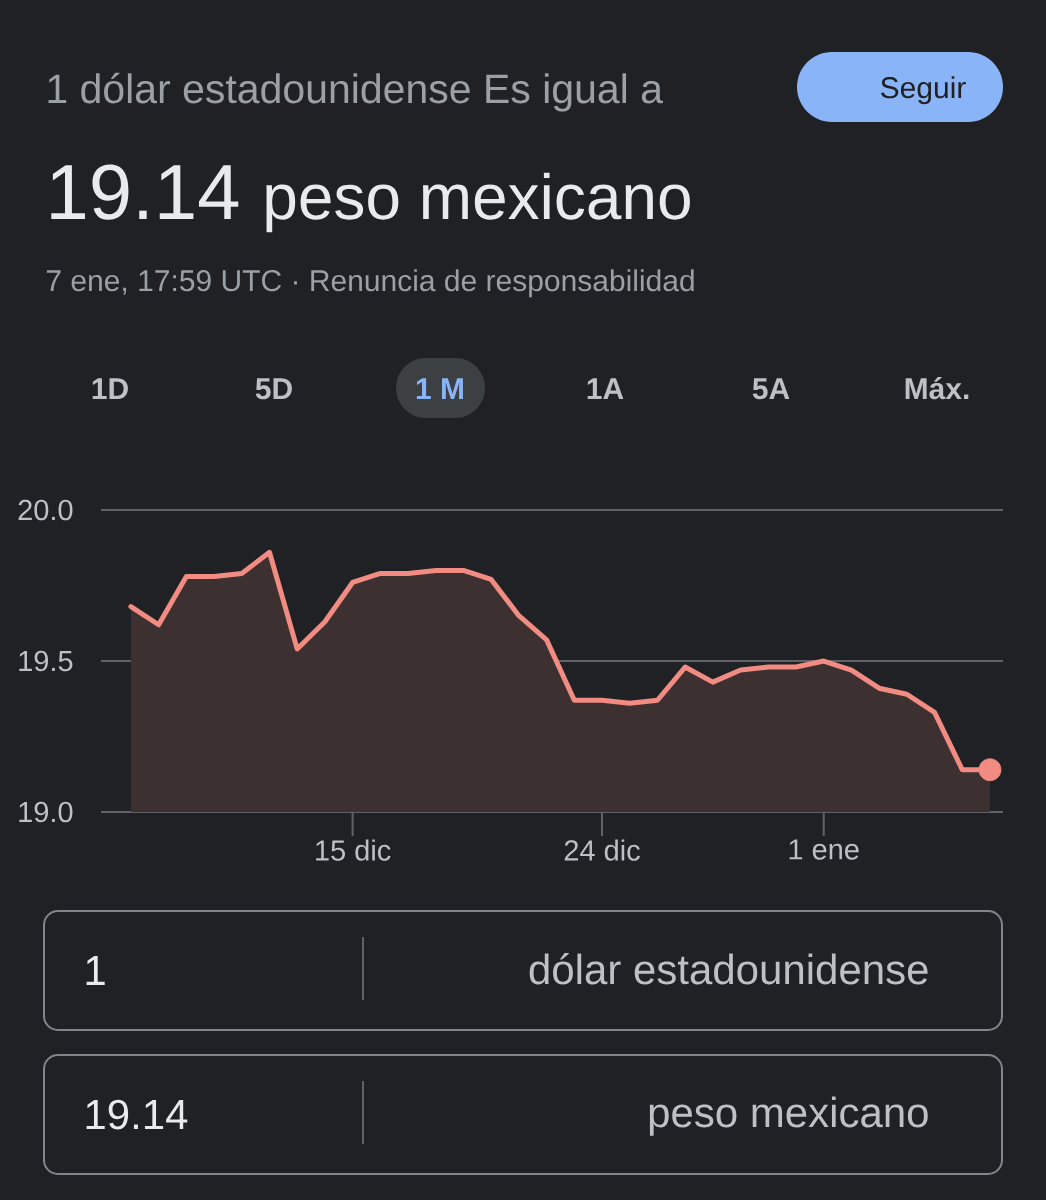 The height and width of the screenshot is (1200, 1046). Describe the element at coordinates (605, 389) in the screenshot. I see `text: 1A` at that location.